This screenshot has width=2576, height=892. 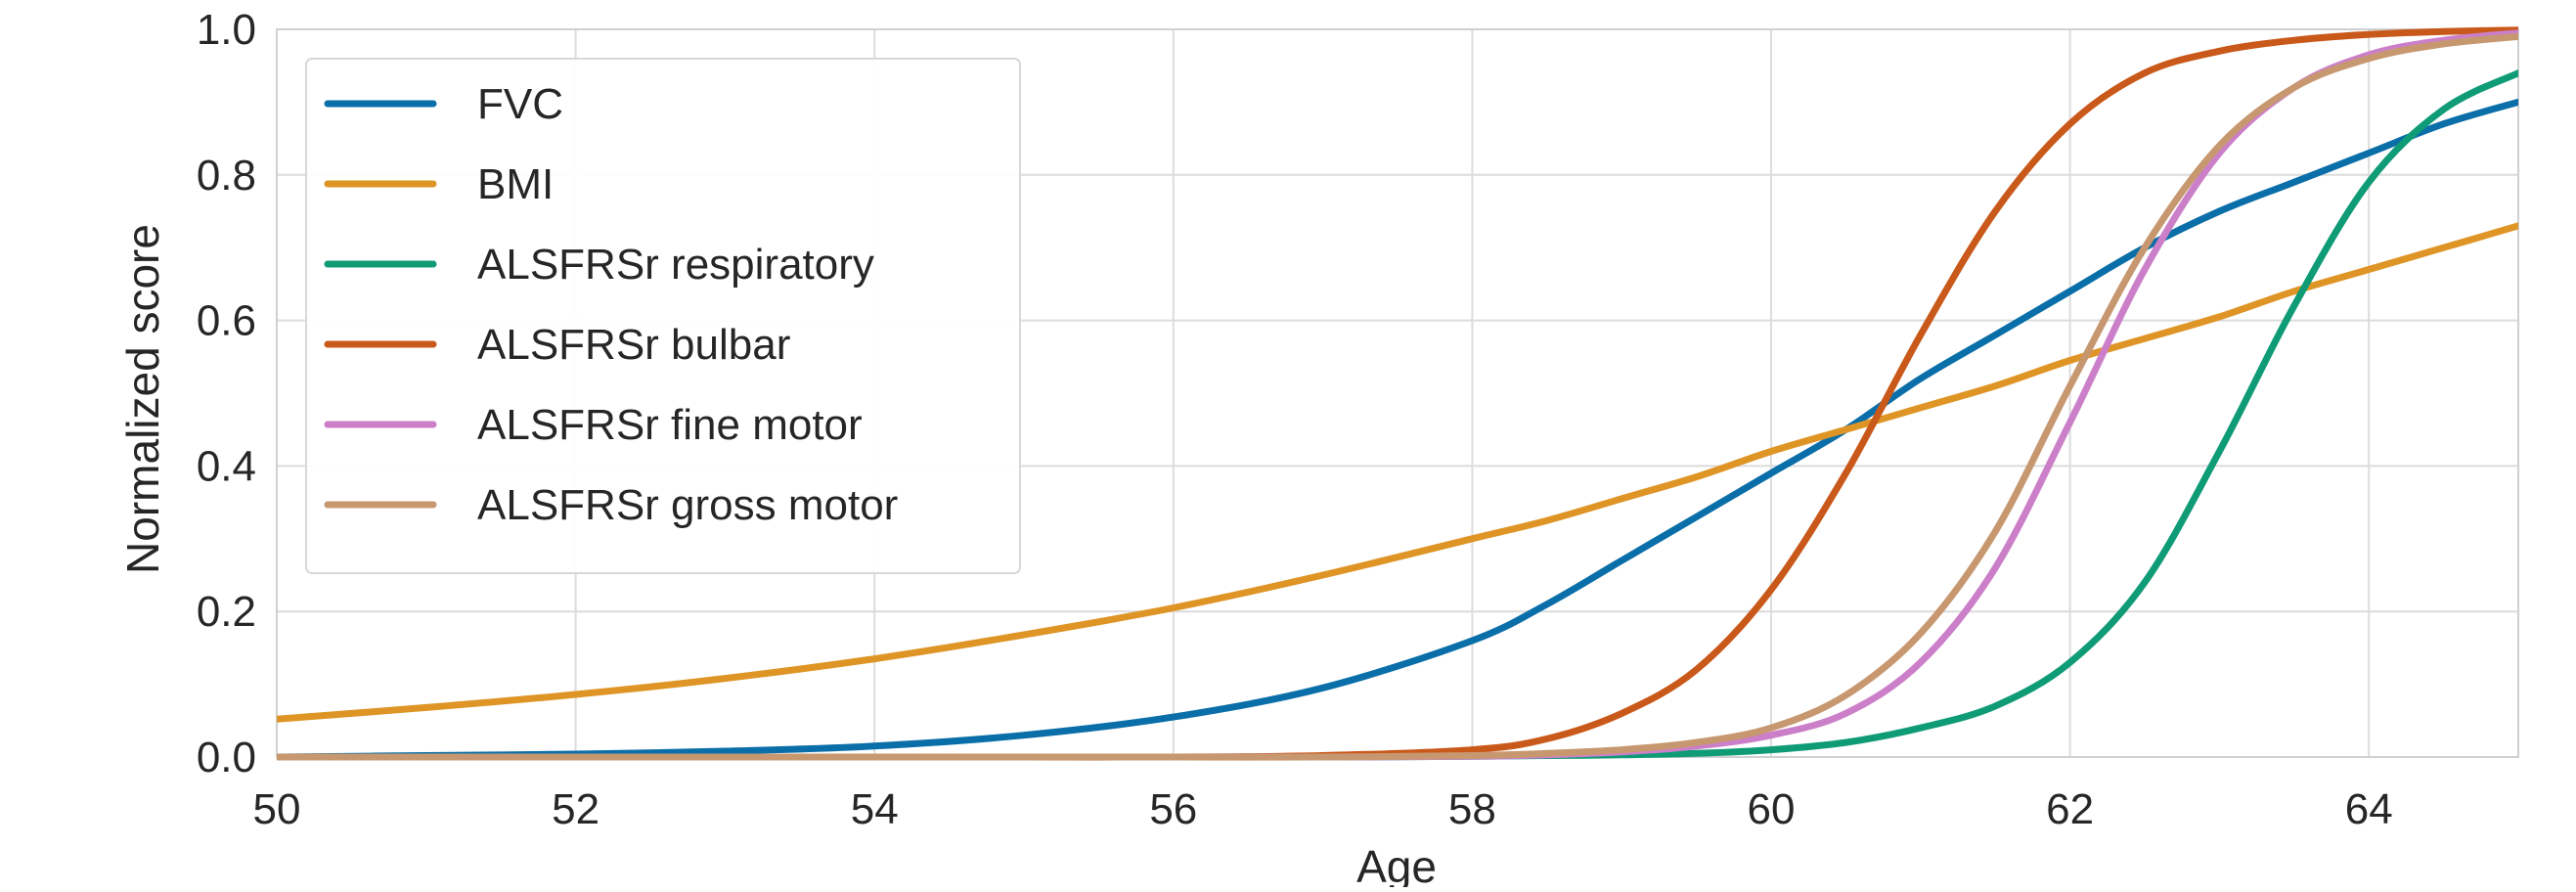 I want to click on y-tick-label: 0.0, so click(x=226, y=757).